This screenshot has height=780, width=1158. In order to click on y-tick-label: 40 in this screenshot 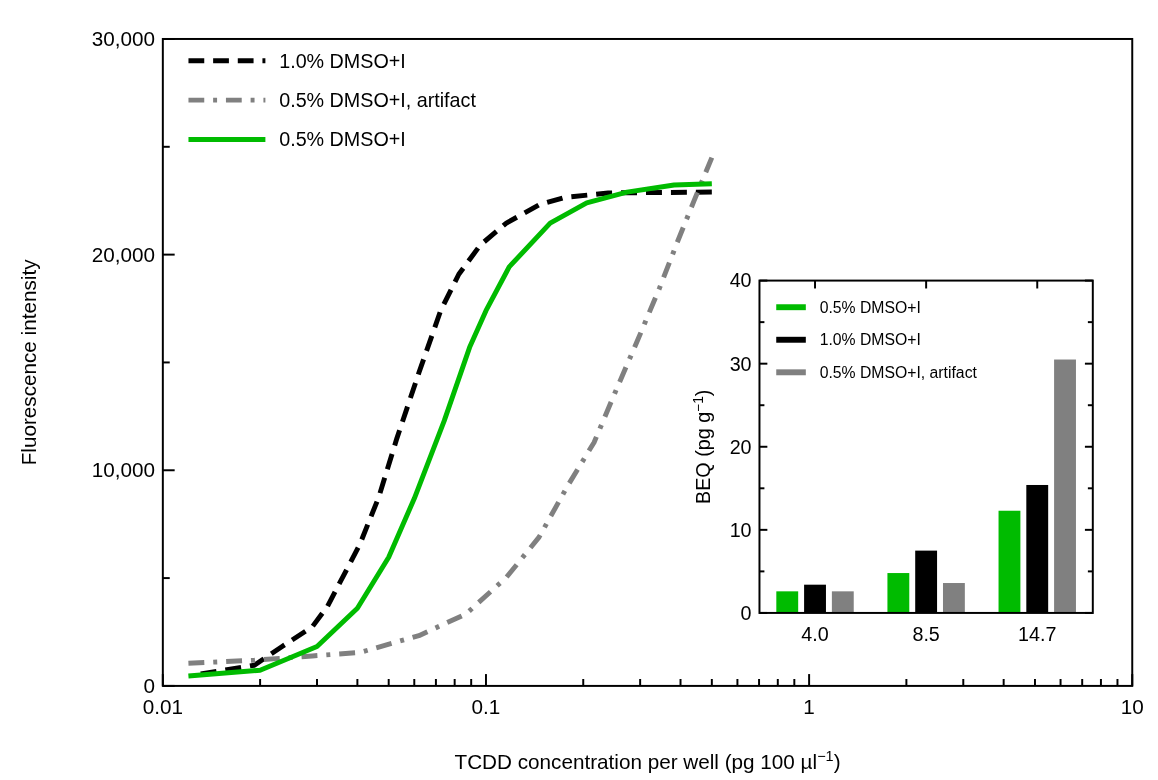, I will do `click(740, 280)`.